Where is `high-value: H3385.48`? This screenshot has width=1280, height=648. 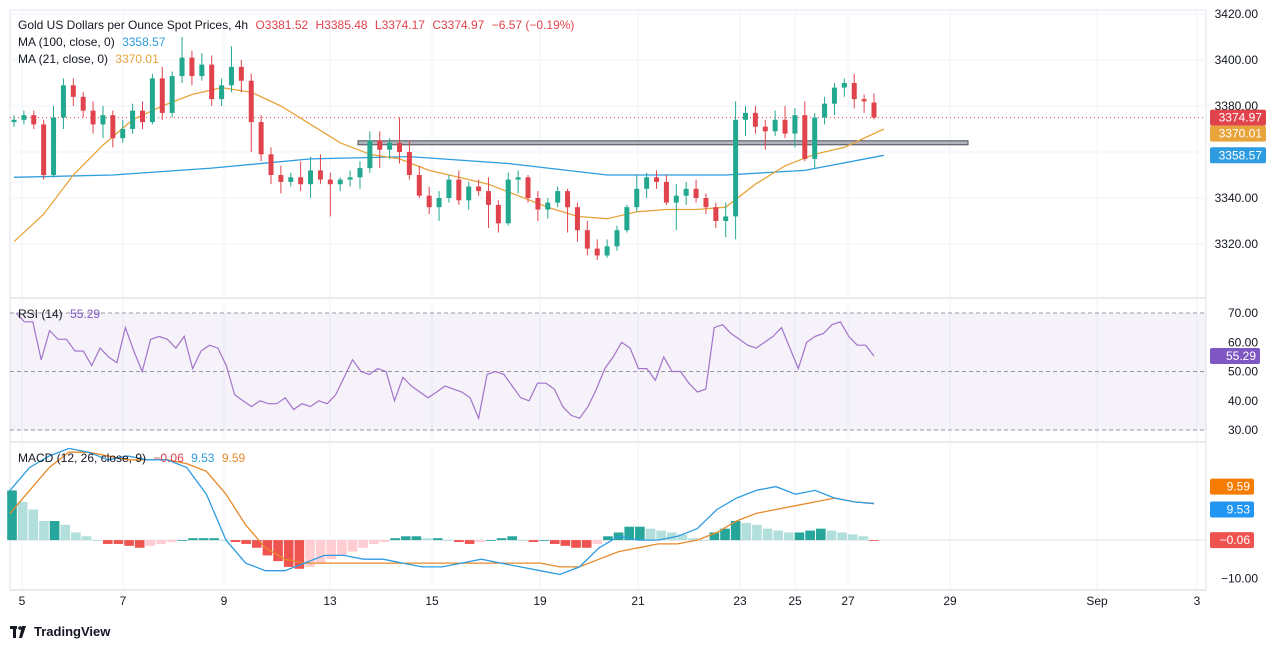
high-value: H3385.48 is located at coordinates (341, 25).